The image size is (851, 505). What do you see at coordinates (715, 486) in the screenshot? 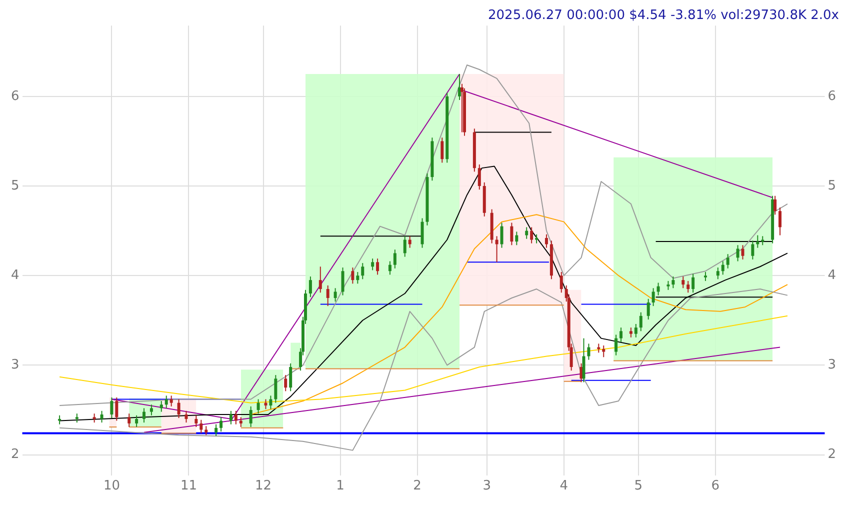
I see `x-tick-label: 6` at bounding box center [715, 486].